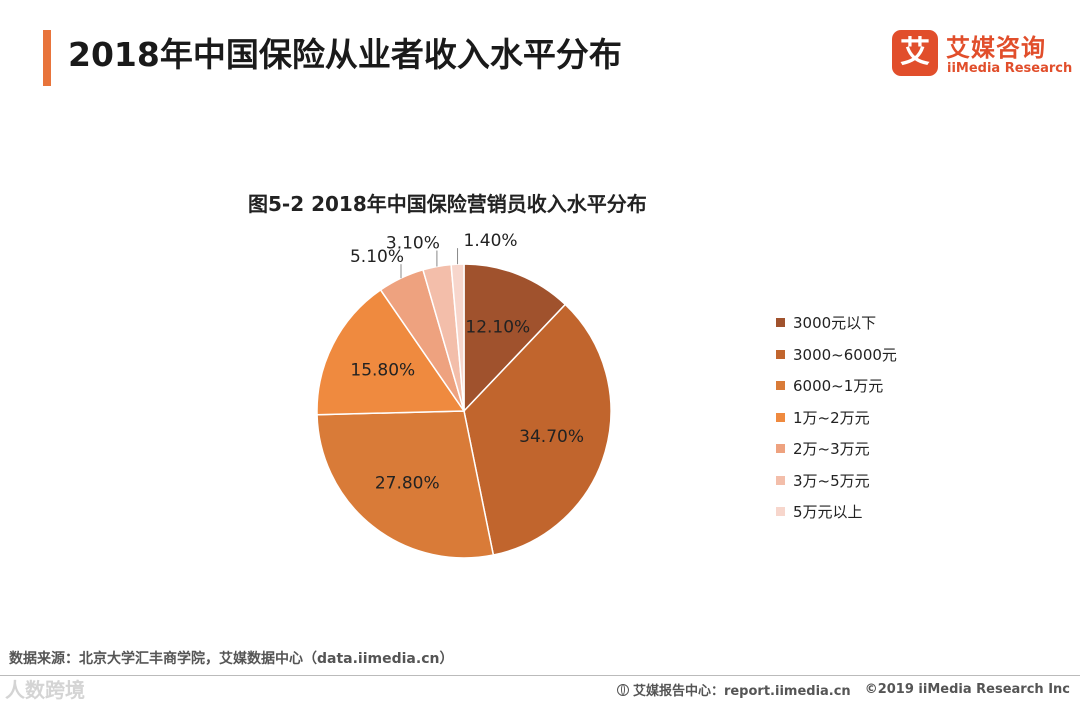 This screenshot has width=1080, height=703. What do you see at coordinates (231, 659) in the screenshot?
I see `data-source-note: 数据来源：北京大学汇丰商学院，艾媒数据中心（data.iimedia.cn）` at bounding box center [231, 659].